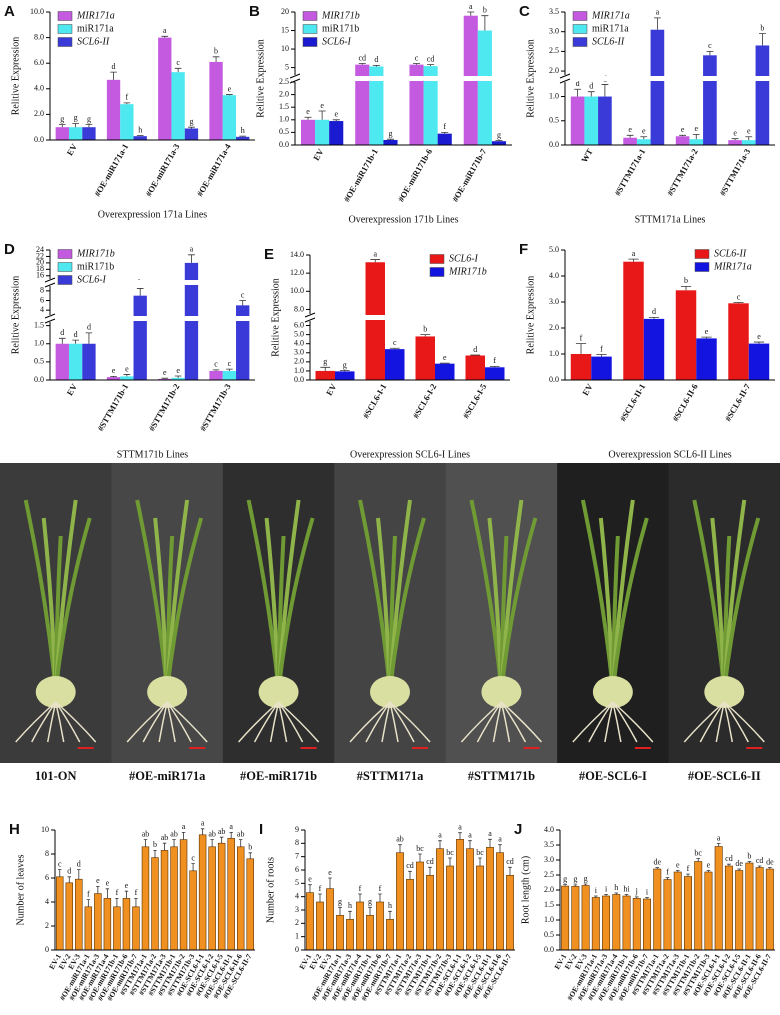 This screenshot has width=780, height=1015. I want to click on legend-label: SCL6-II, so click(730, 253).